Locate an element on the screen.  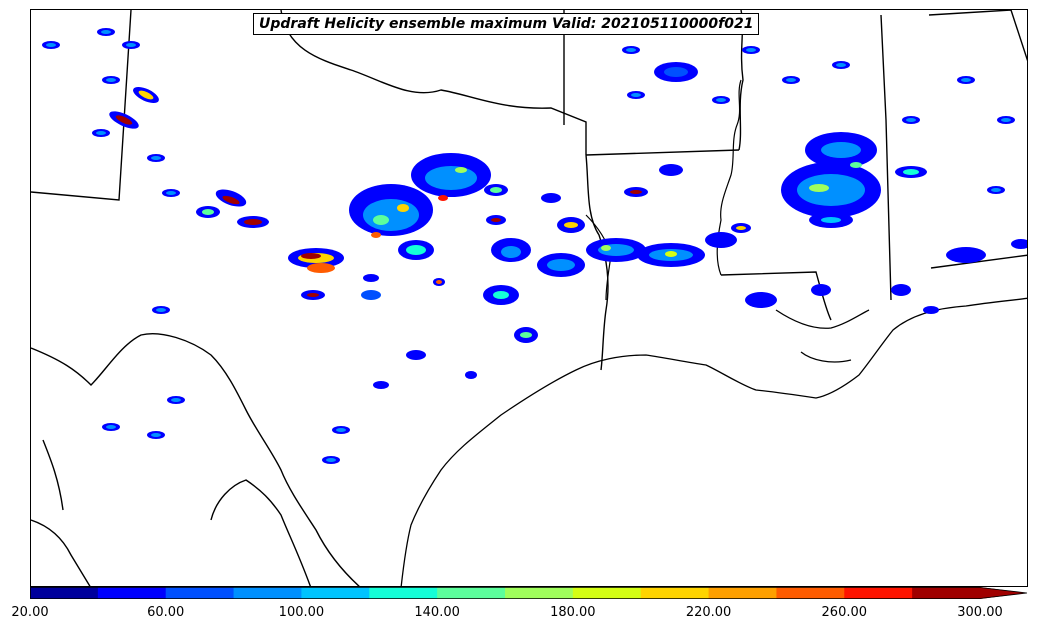
colorbar-tick-label: 20.00 is located at coordinates (30, 612).